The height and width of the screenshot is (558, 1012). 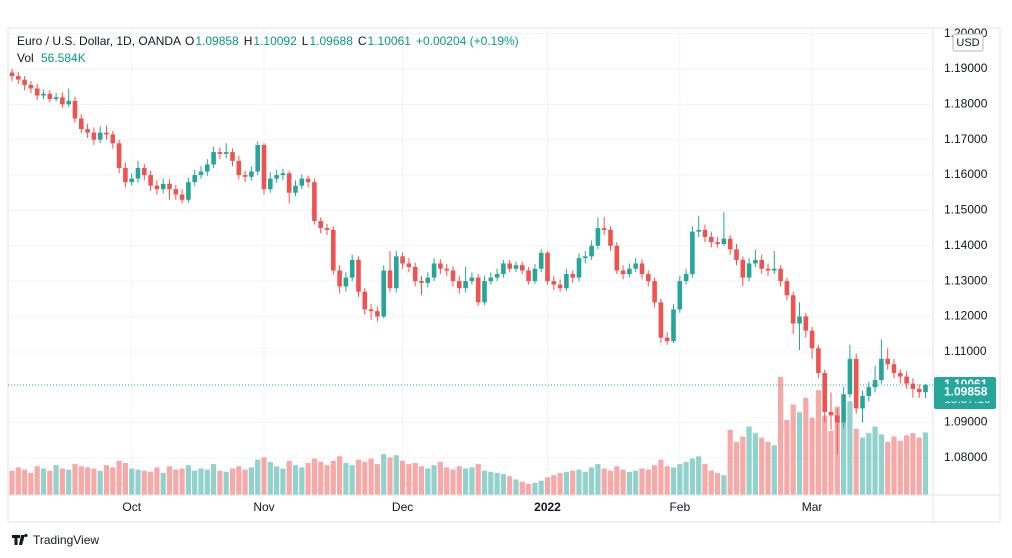 What do you see at coordinates (248, 41) in the screenshot?
I see `ohlc-label: H` at bounding box center [248, 41].